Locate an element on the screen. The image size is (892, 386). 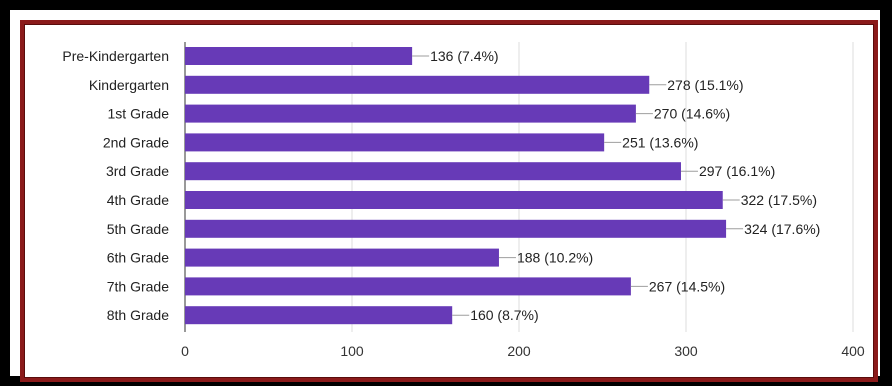
x-axis-ticks: 0 100 200 300 400 is located at coordinates (523, 351).